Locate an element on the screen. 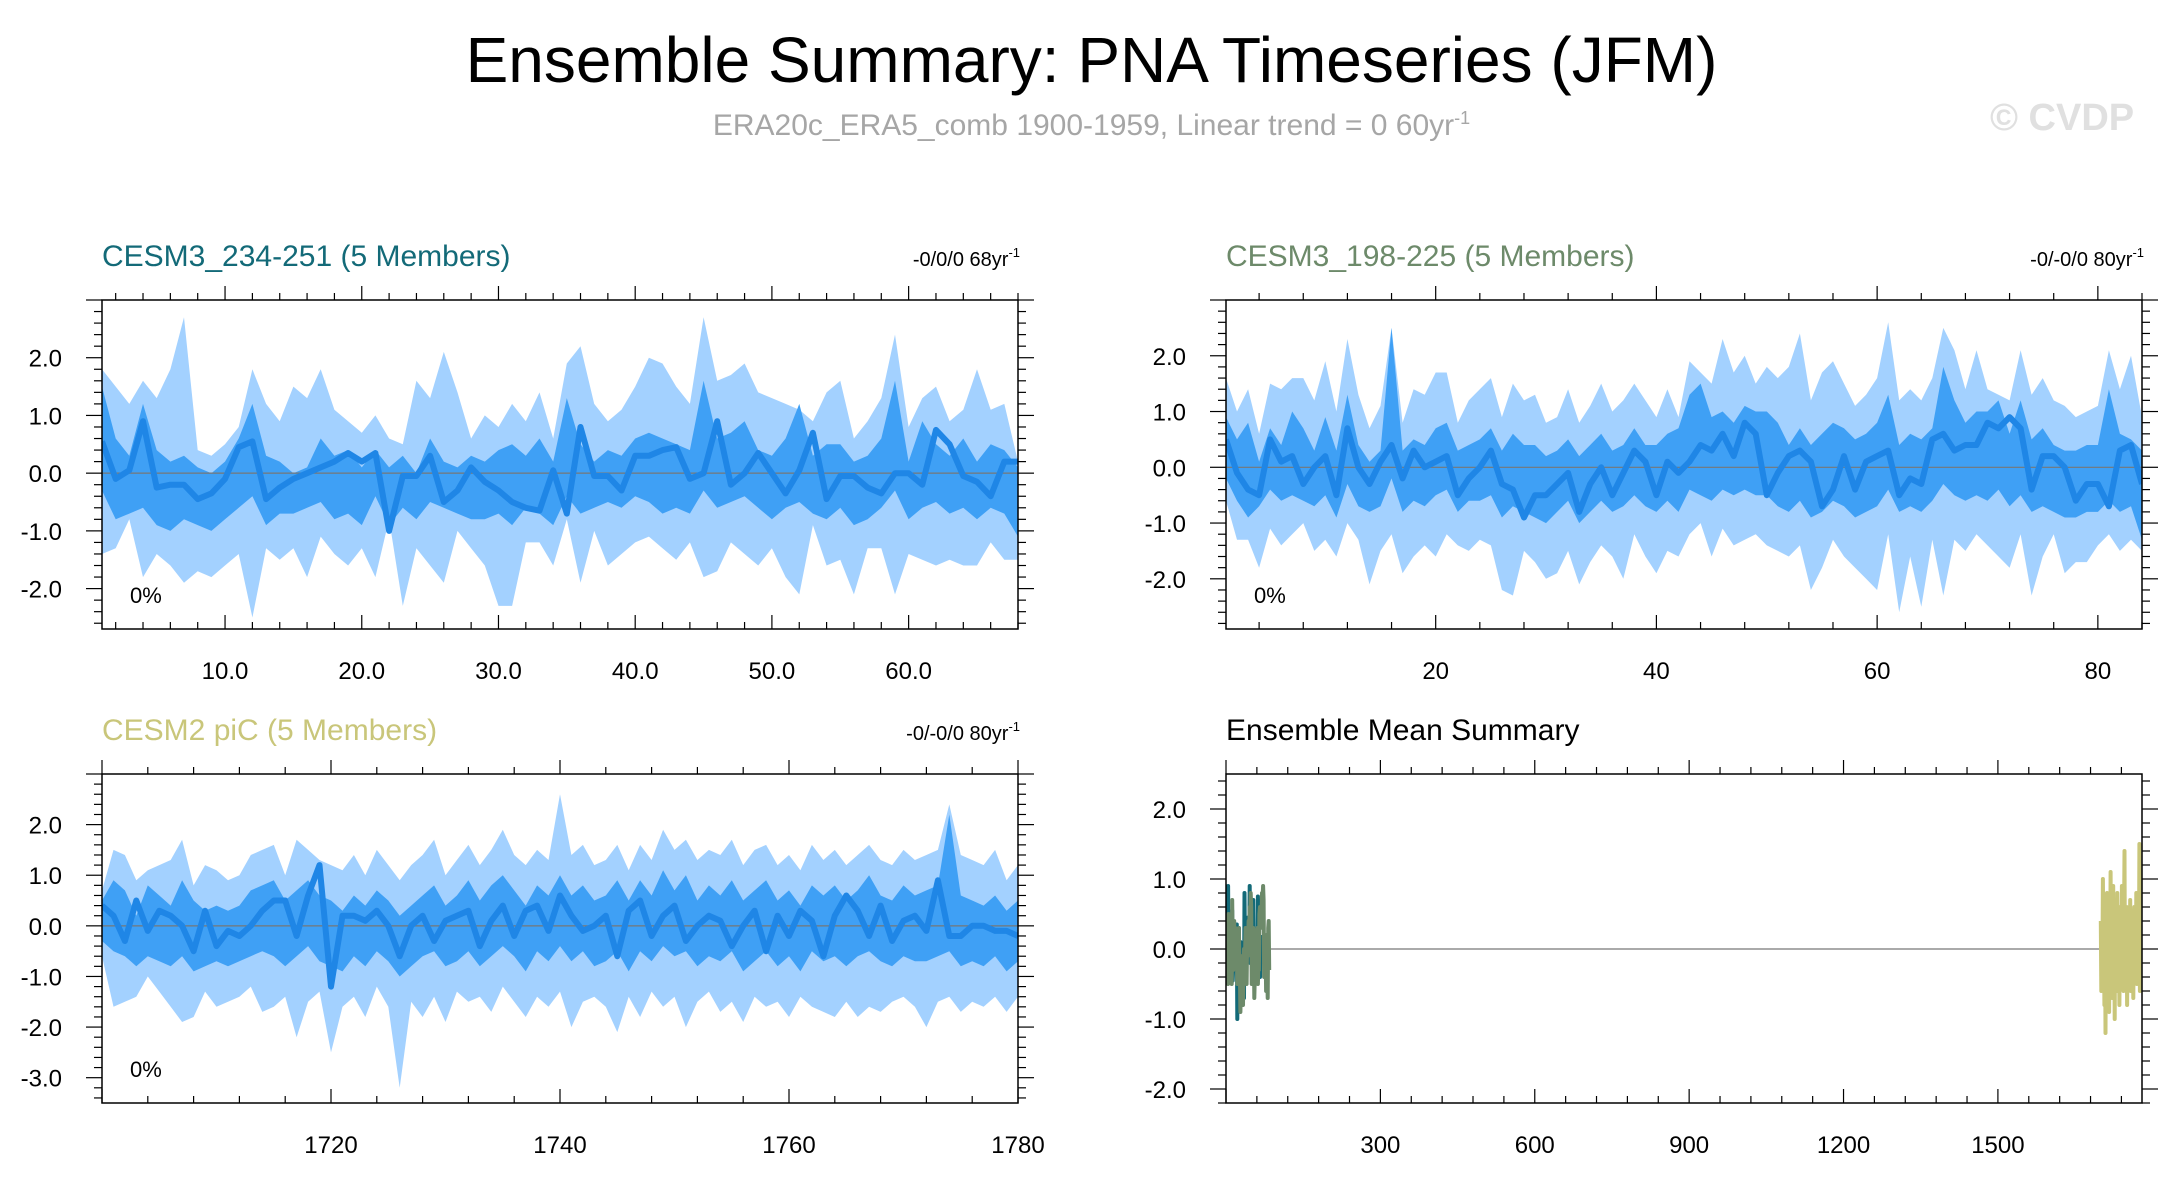 Image resolution: width=2183 pixels, height=1196 pixels. inner-band is located at coordinates (560, 458).